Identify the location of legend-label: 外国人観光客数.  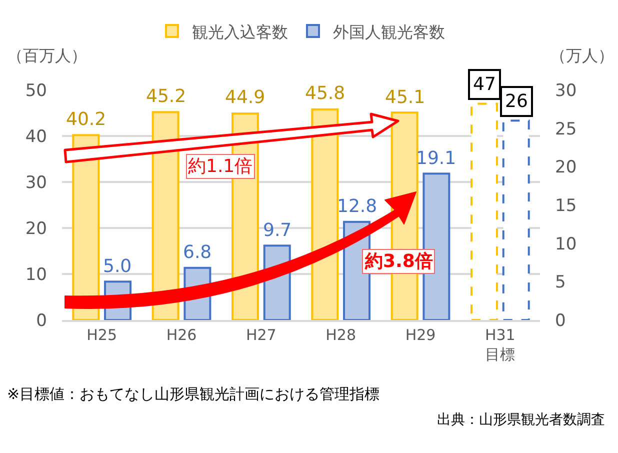
(389, 32).